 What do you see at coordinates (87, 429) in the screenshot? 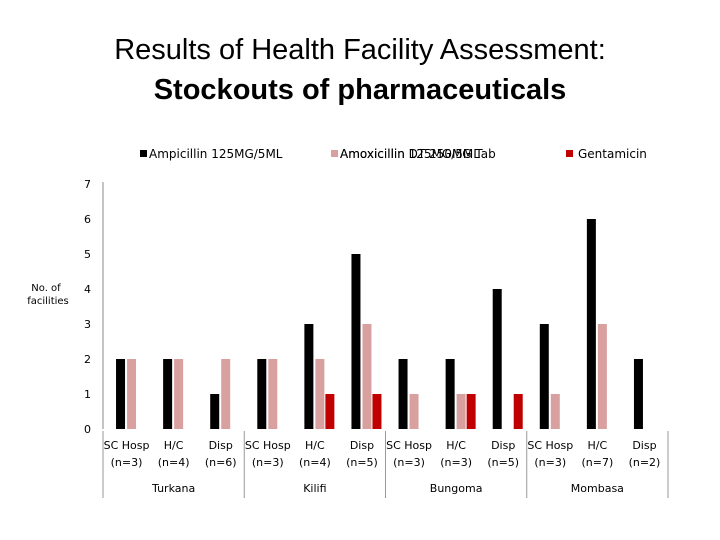
I see `y-tick-label: 0` at bounding box center [87, 429].